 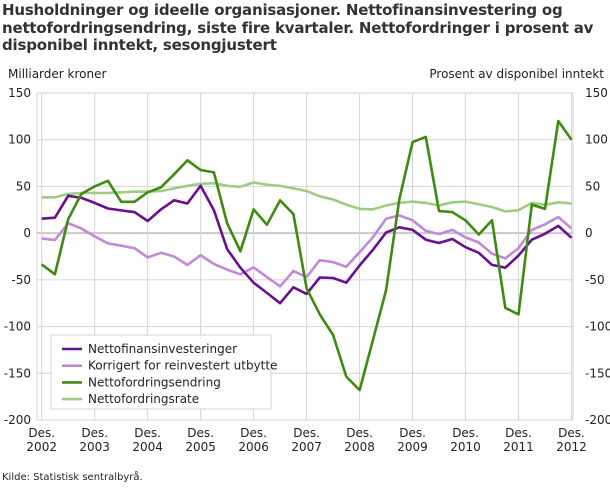 I want to click on legend-label: Korrigert for reinvestert utbytte, so click(x=182, y=366).